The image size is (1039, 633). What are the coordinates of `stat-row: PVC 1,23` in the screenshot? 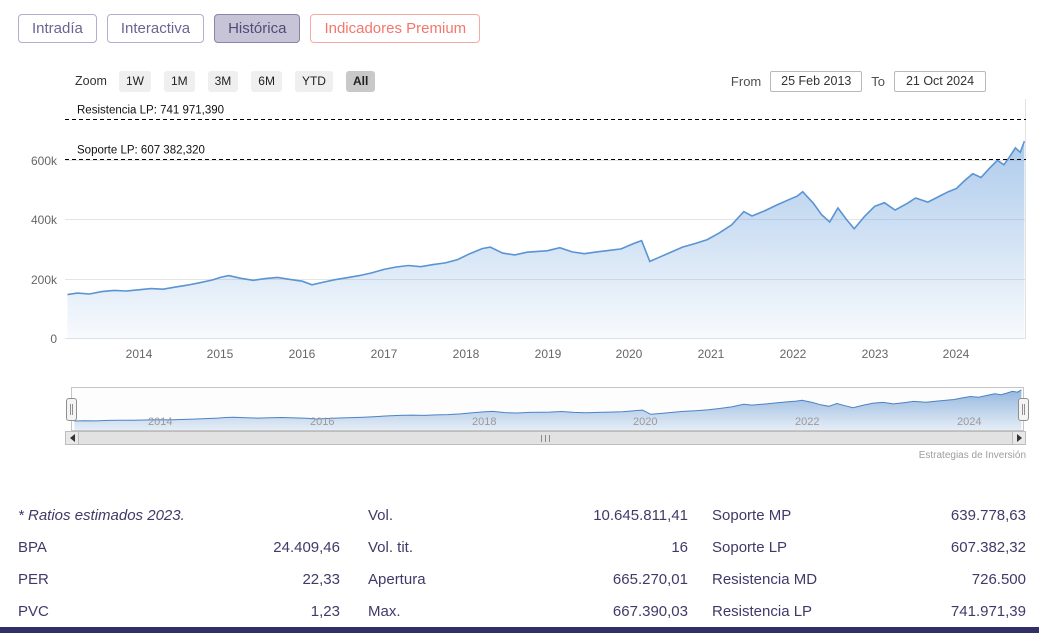 It's located at (179, 611).